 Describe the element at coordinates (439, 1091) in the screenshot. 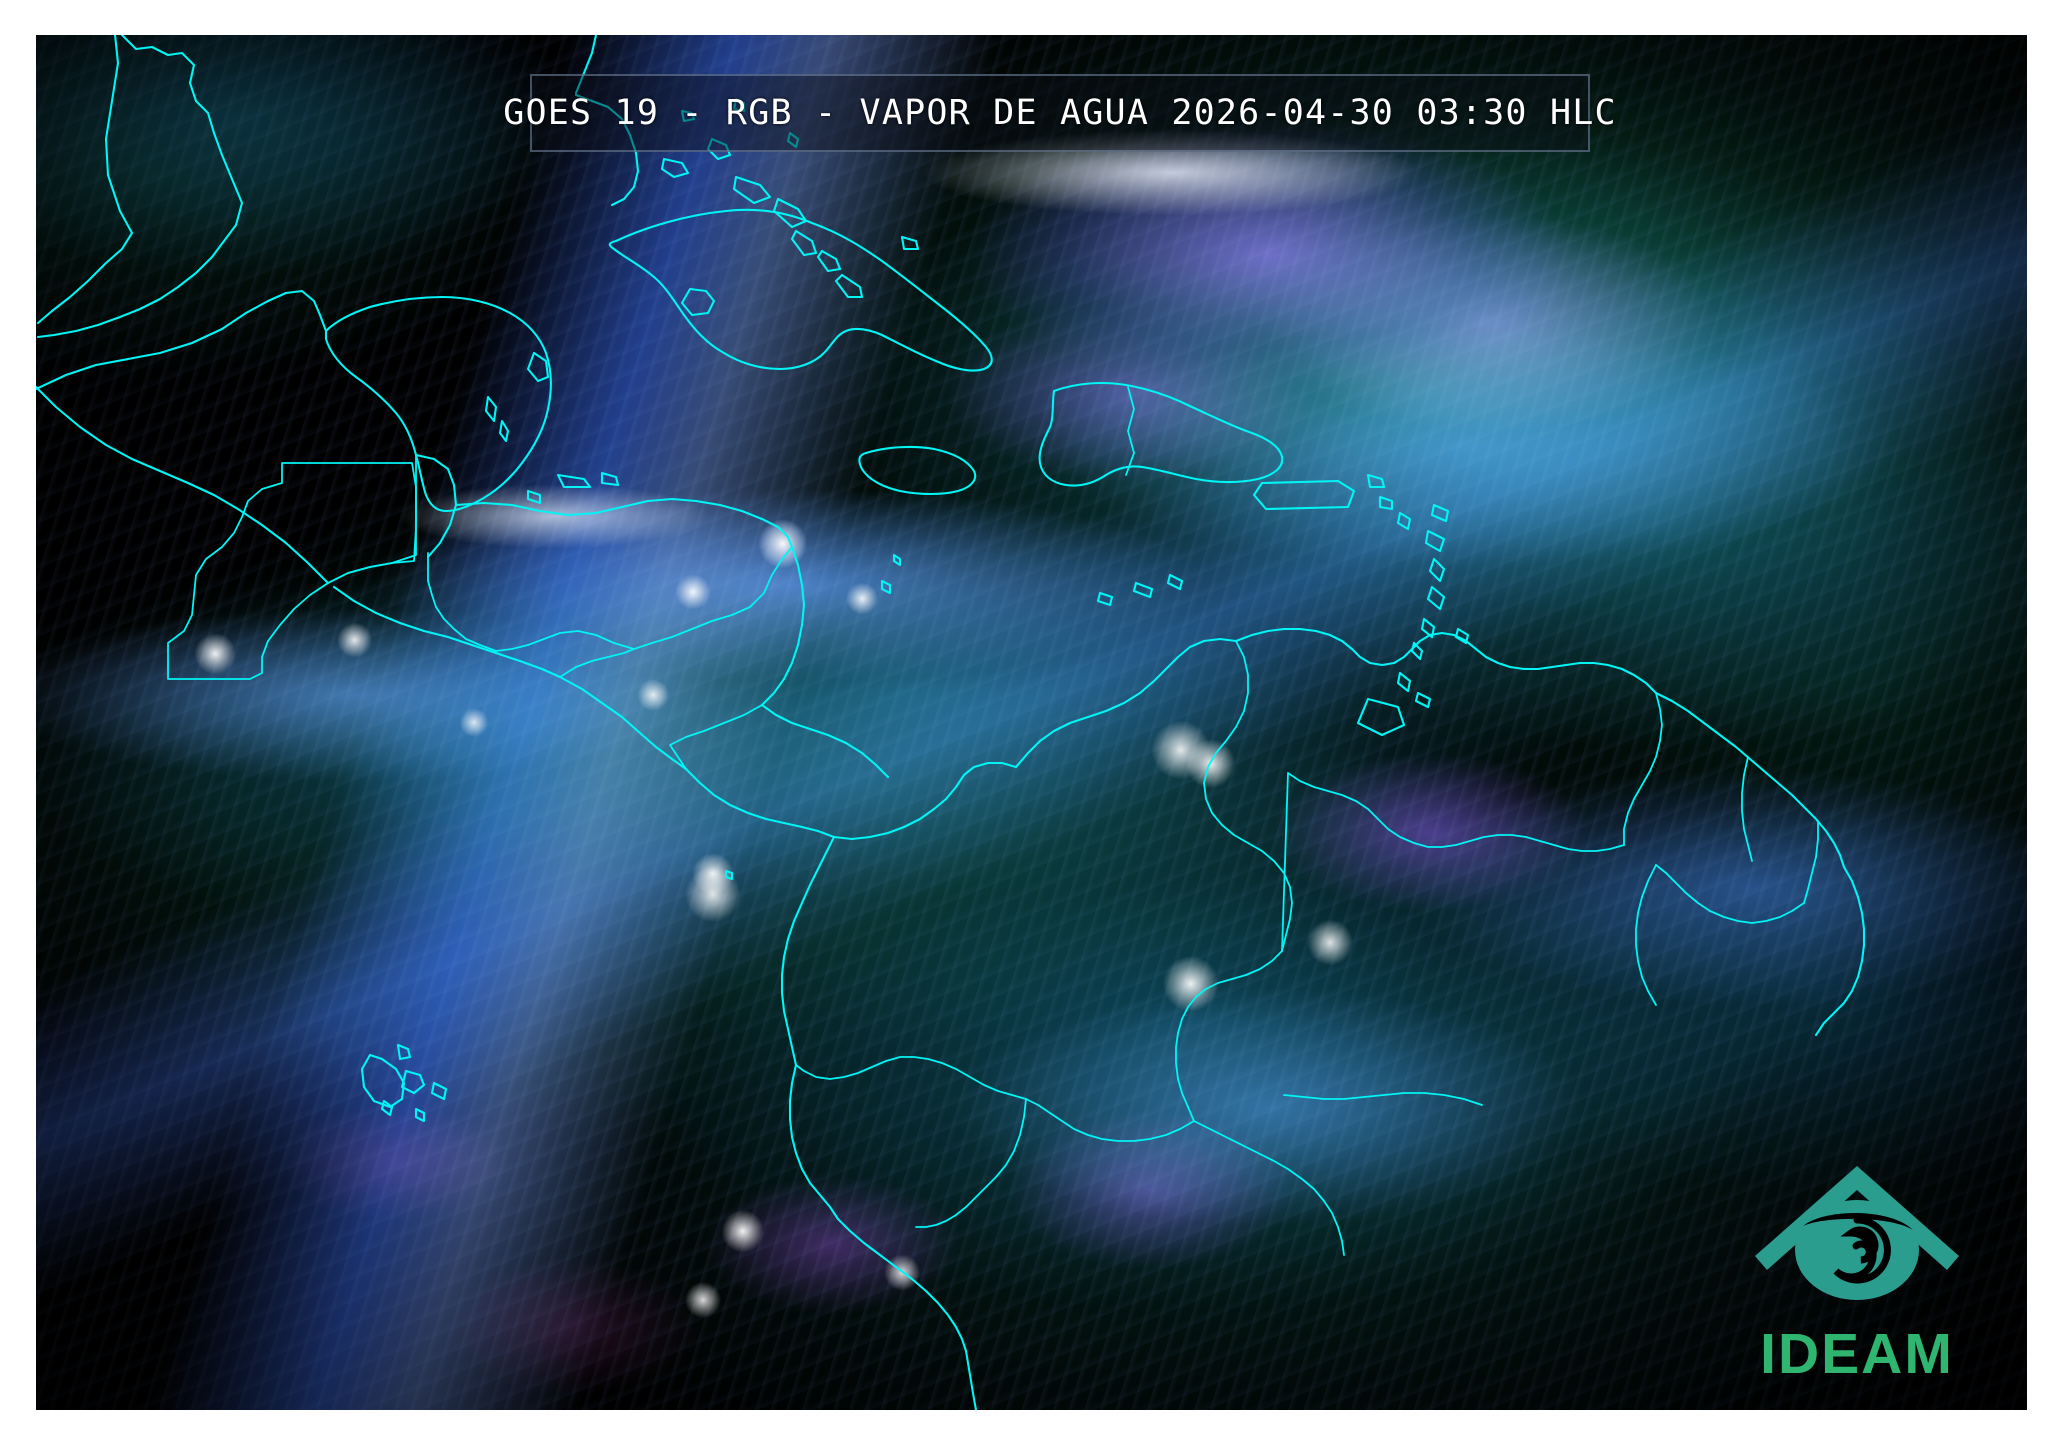

I see `island-galapagos-san-cristobal` at that location.